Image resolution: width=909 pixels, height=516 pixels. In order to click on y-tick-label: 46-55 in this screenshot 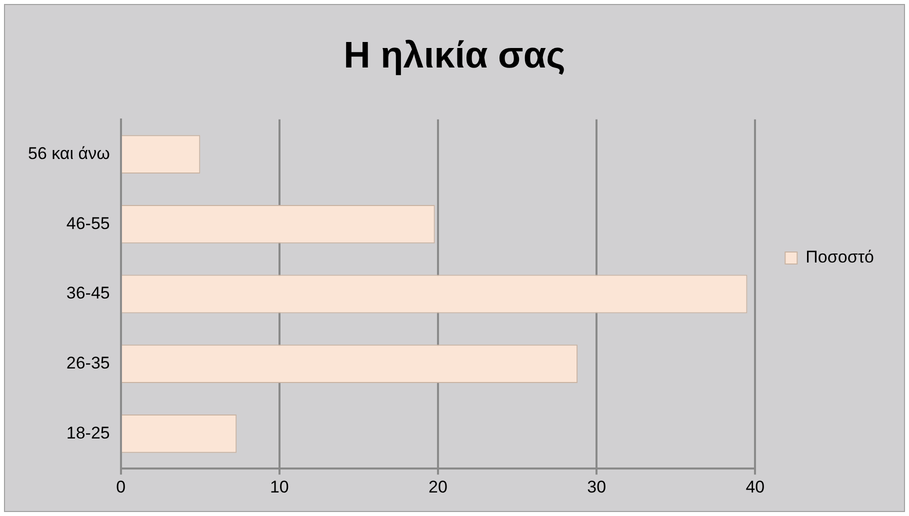, I will do `click(88, 223)`.